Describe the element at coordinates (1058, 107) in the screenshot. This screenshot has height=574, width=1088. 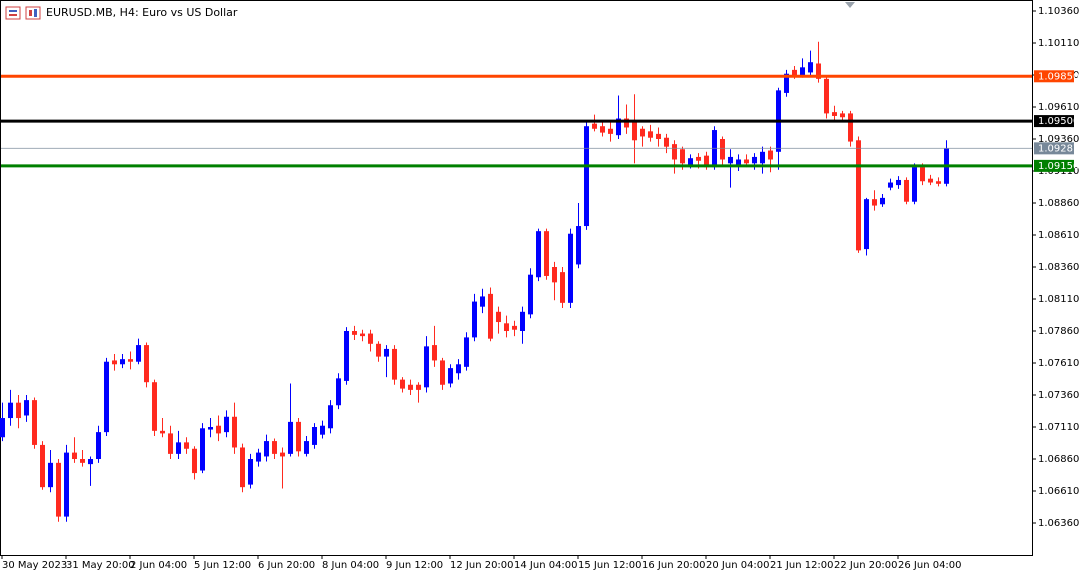
I see `y-tick-label: 1.09610` at that location.